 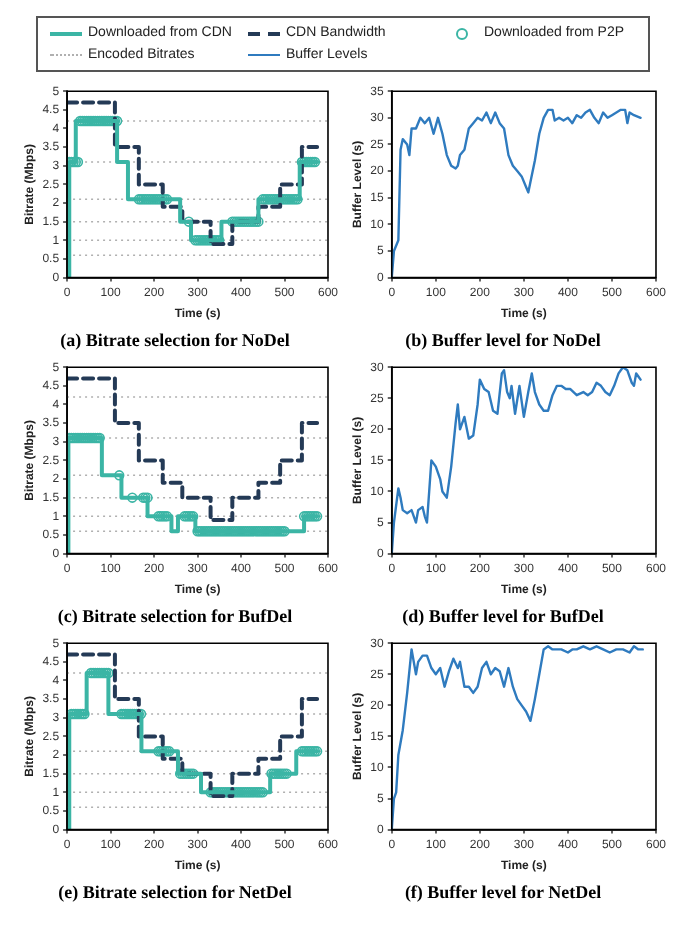 What do you see at coordinates (503, 339) in the screenshot?
I see `text: (b) Buffer level for NoDel` at bounding box center [503, 339].